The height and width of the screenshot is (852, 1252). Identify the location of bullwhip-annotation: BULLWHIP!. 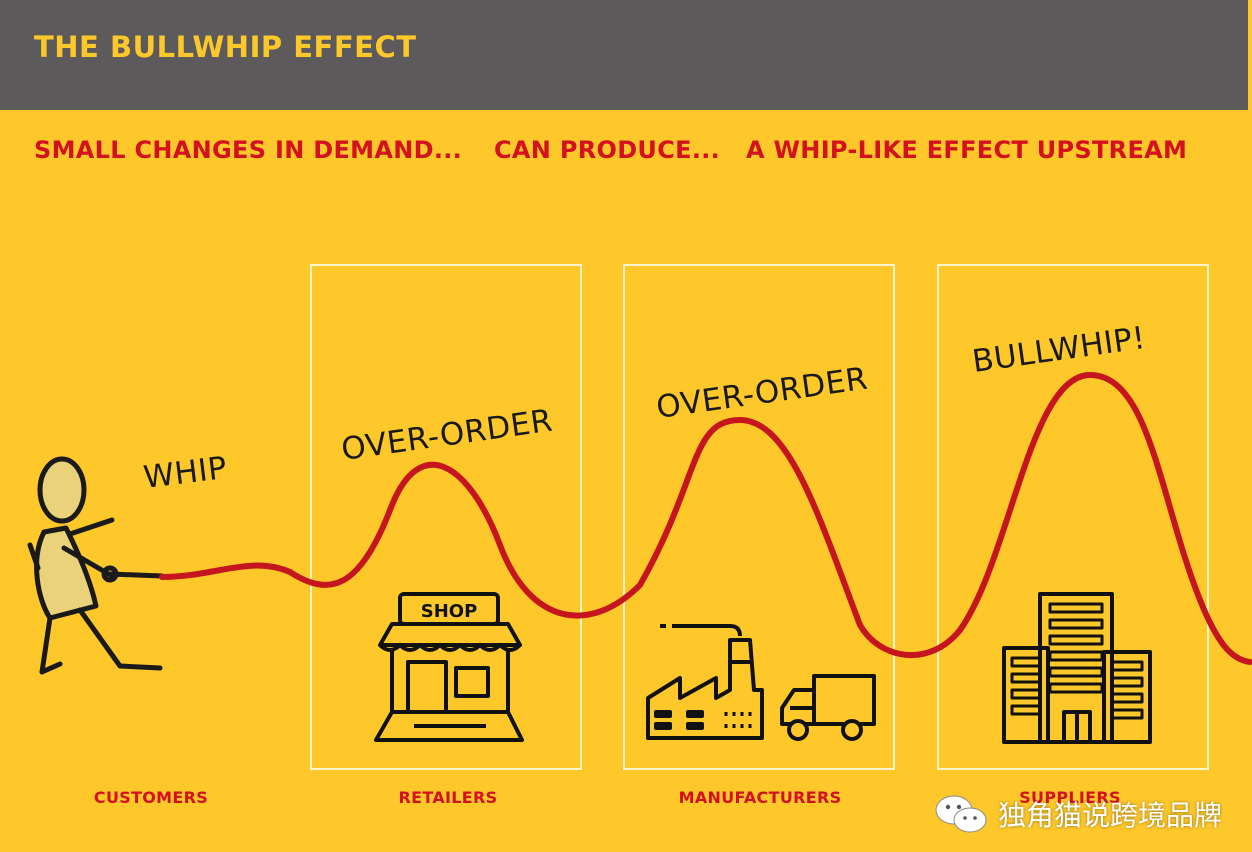
(1059, 350).